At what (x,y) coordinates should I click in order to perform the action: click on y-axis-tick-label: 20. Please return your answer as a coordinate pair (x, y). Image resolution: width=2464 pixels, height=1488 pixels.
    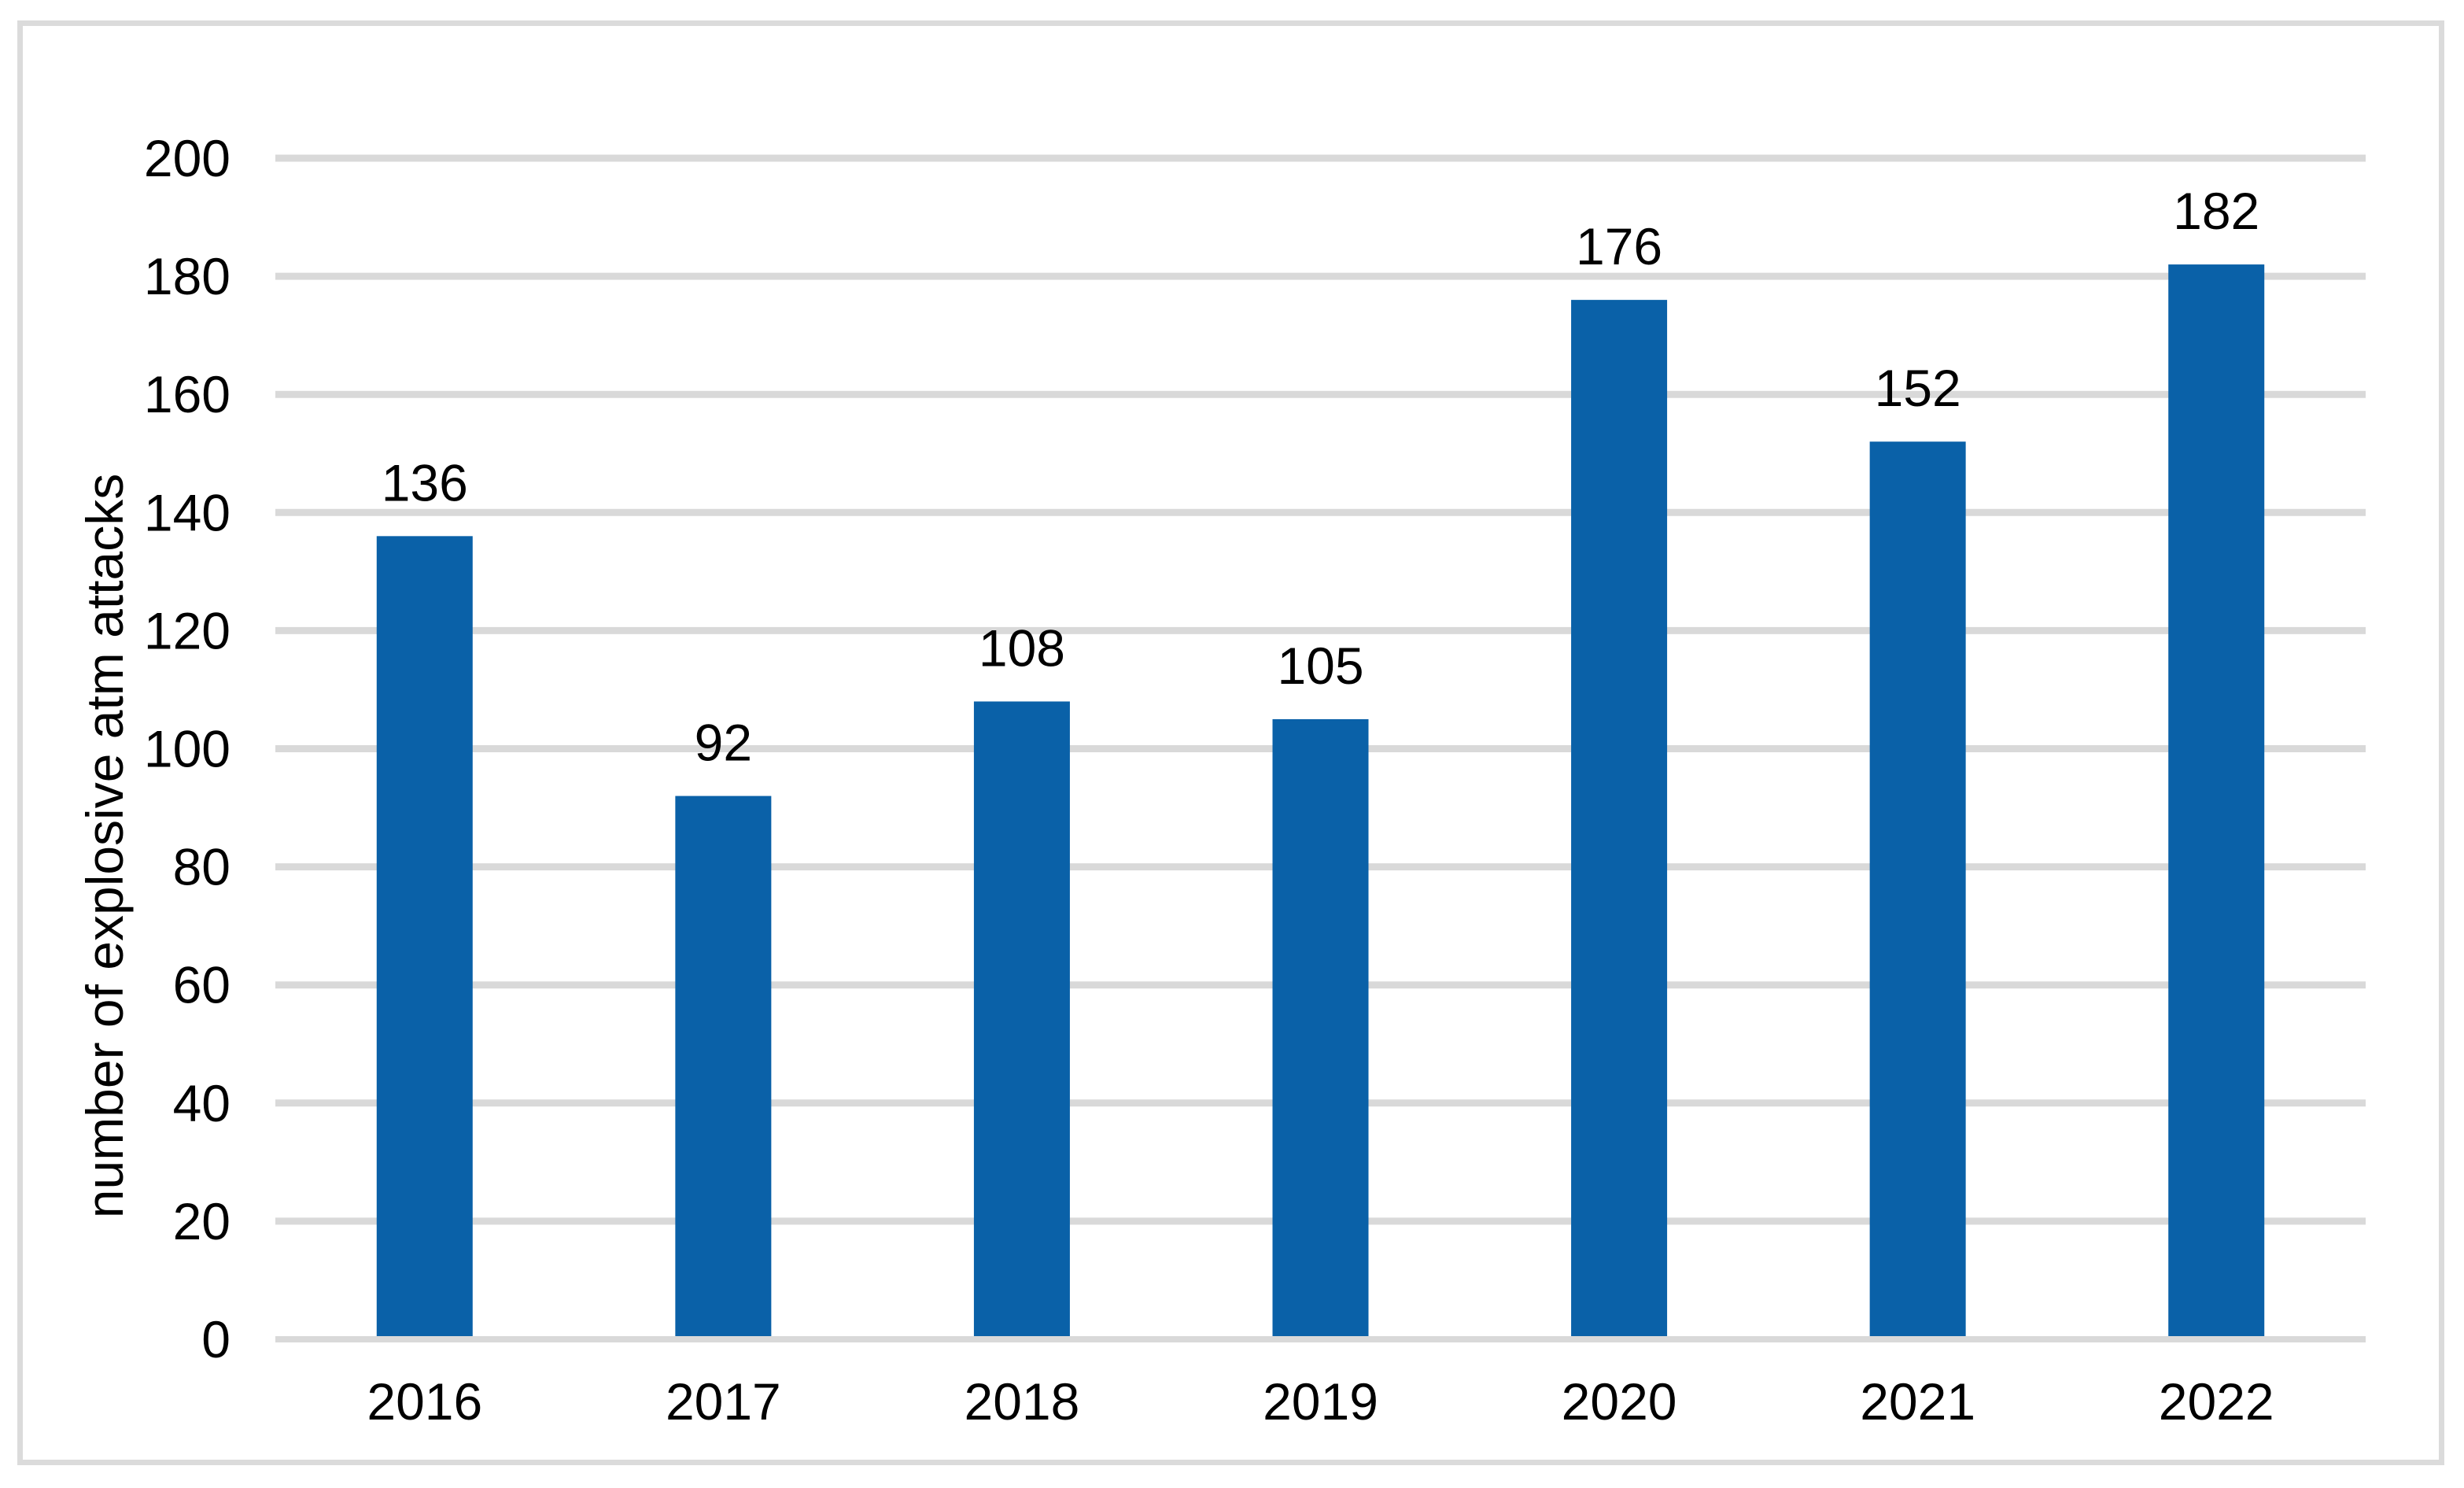
    Looking at the image, I should click on (202, 1221).